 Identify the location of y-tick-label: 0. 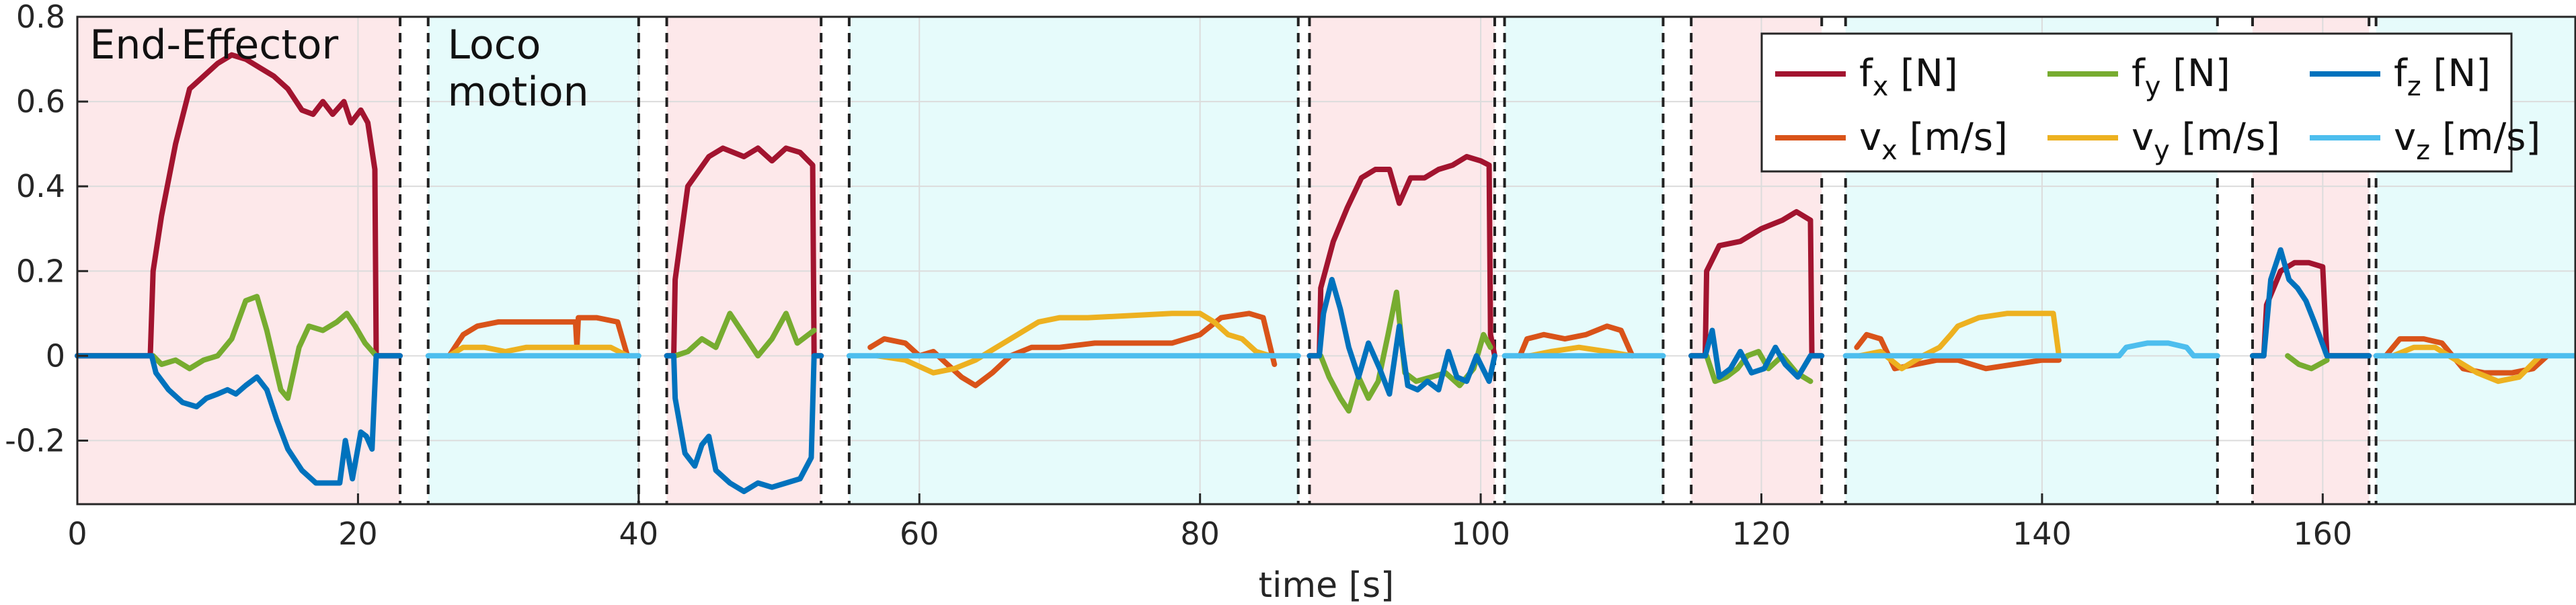
(56, 355).